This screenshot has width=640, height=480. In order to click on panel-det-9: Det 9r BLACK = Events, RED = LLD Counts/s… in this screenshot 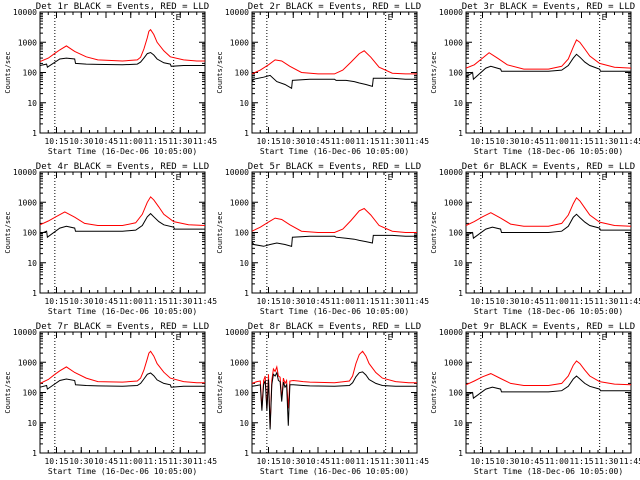, I will do `click(535, 399)`.